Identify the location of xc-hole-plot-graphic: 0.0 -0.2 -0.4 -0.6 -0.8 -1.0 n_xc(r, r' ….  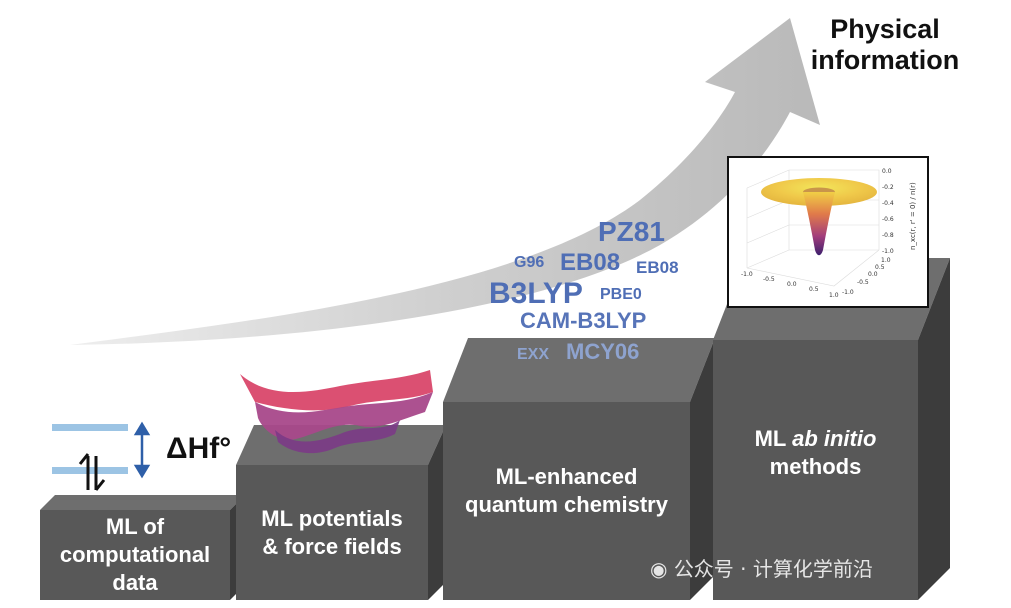
(829, 233).